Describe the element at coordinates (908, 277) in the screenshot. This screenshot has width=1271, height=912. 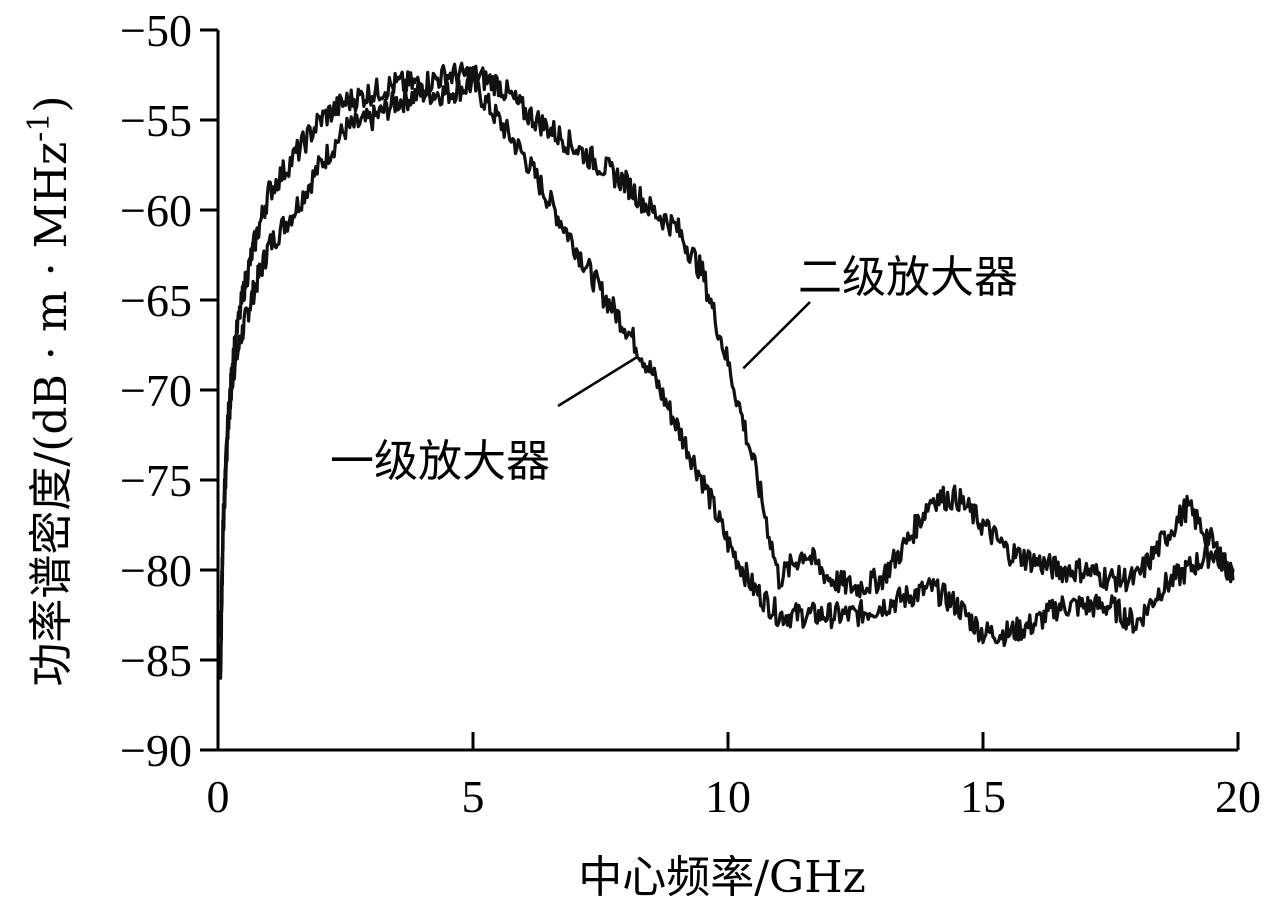
I see `annotation-label: 二级放大器` at that location.